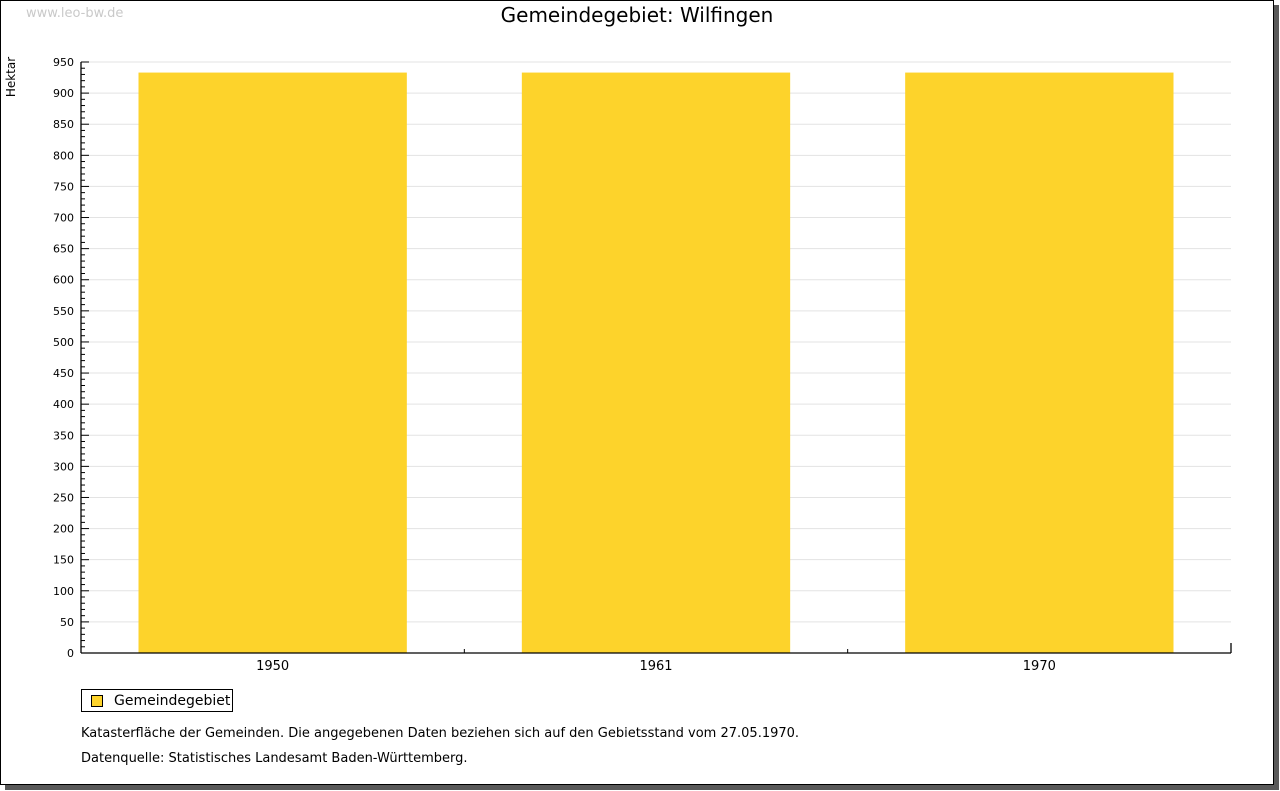 Image resolution: width=1280 pixels, height=791 pixels. Describe the element at coordinates (1039, 666) in the screenshot. I see `x-category-label-1970: 1970` at that location.